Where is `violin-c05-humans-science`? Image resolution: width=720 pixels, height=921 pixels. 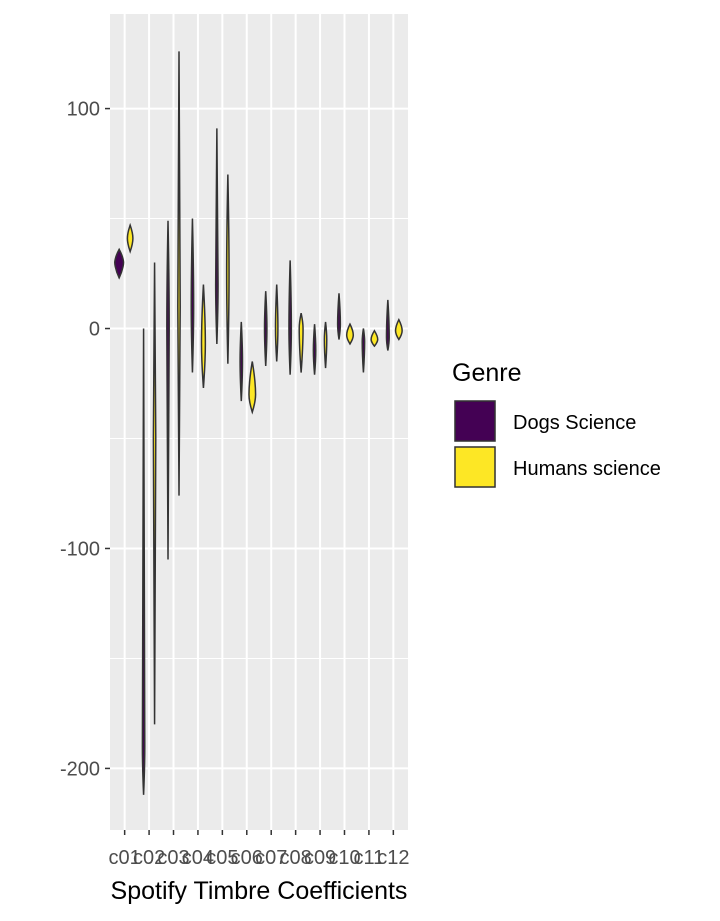 violin-c05-humans-science is located at coordinates (227, 269).